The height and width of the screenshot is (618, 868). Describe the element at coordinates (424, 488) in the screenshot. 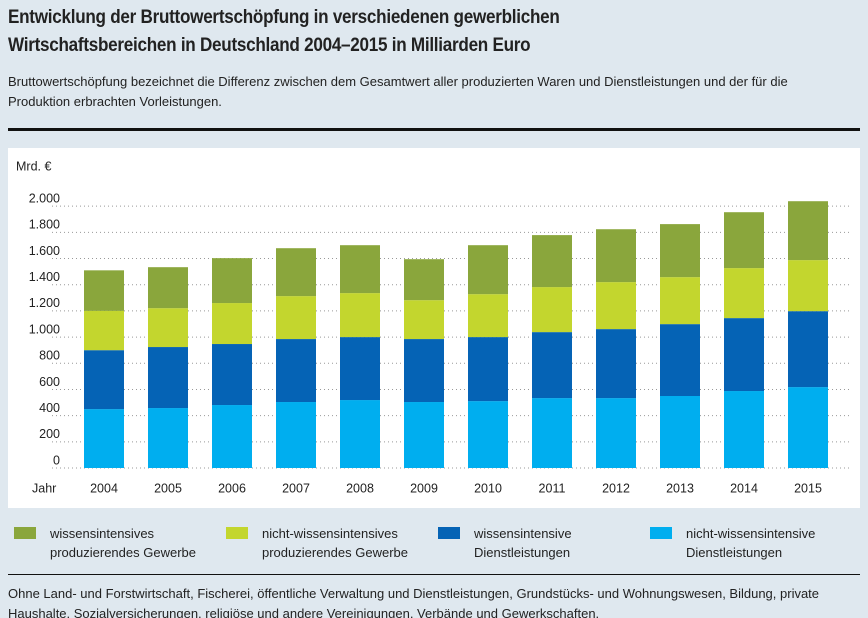

I see `x-tick-label: 2009` at that location.